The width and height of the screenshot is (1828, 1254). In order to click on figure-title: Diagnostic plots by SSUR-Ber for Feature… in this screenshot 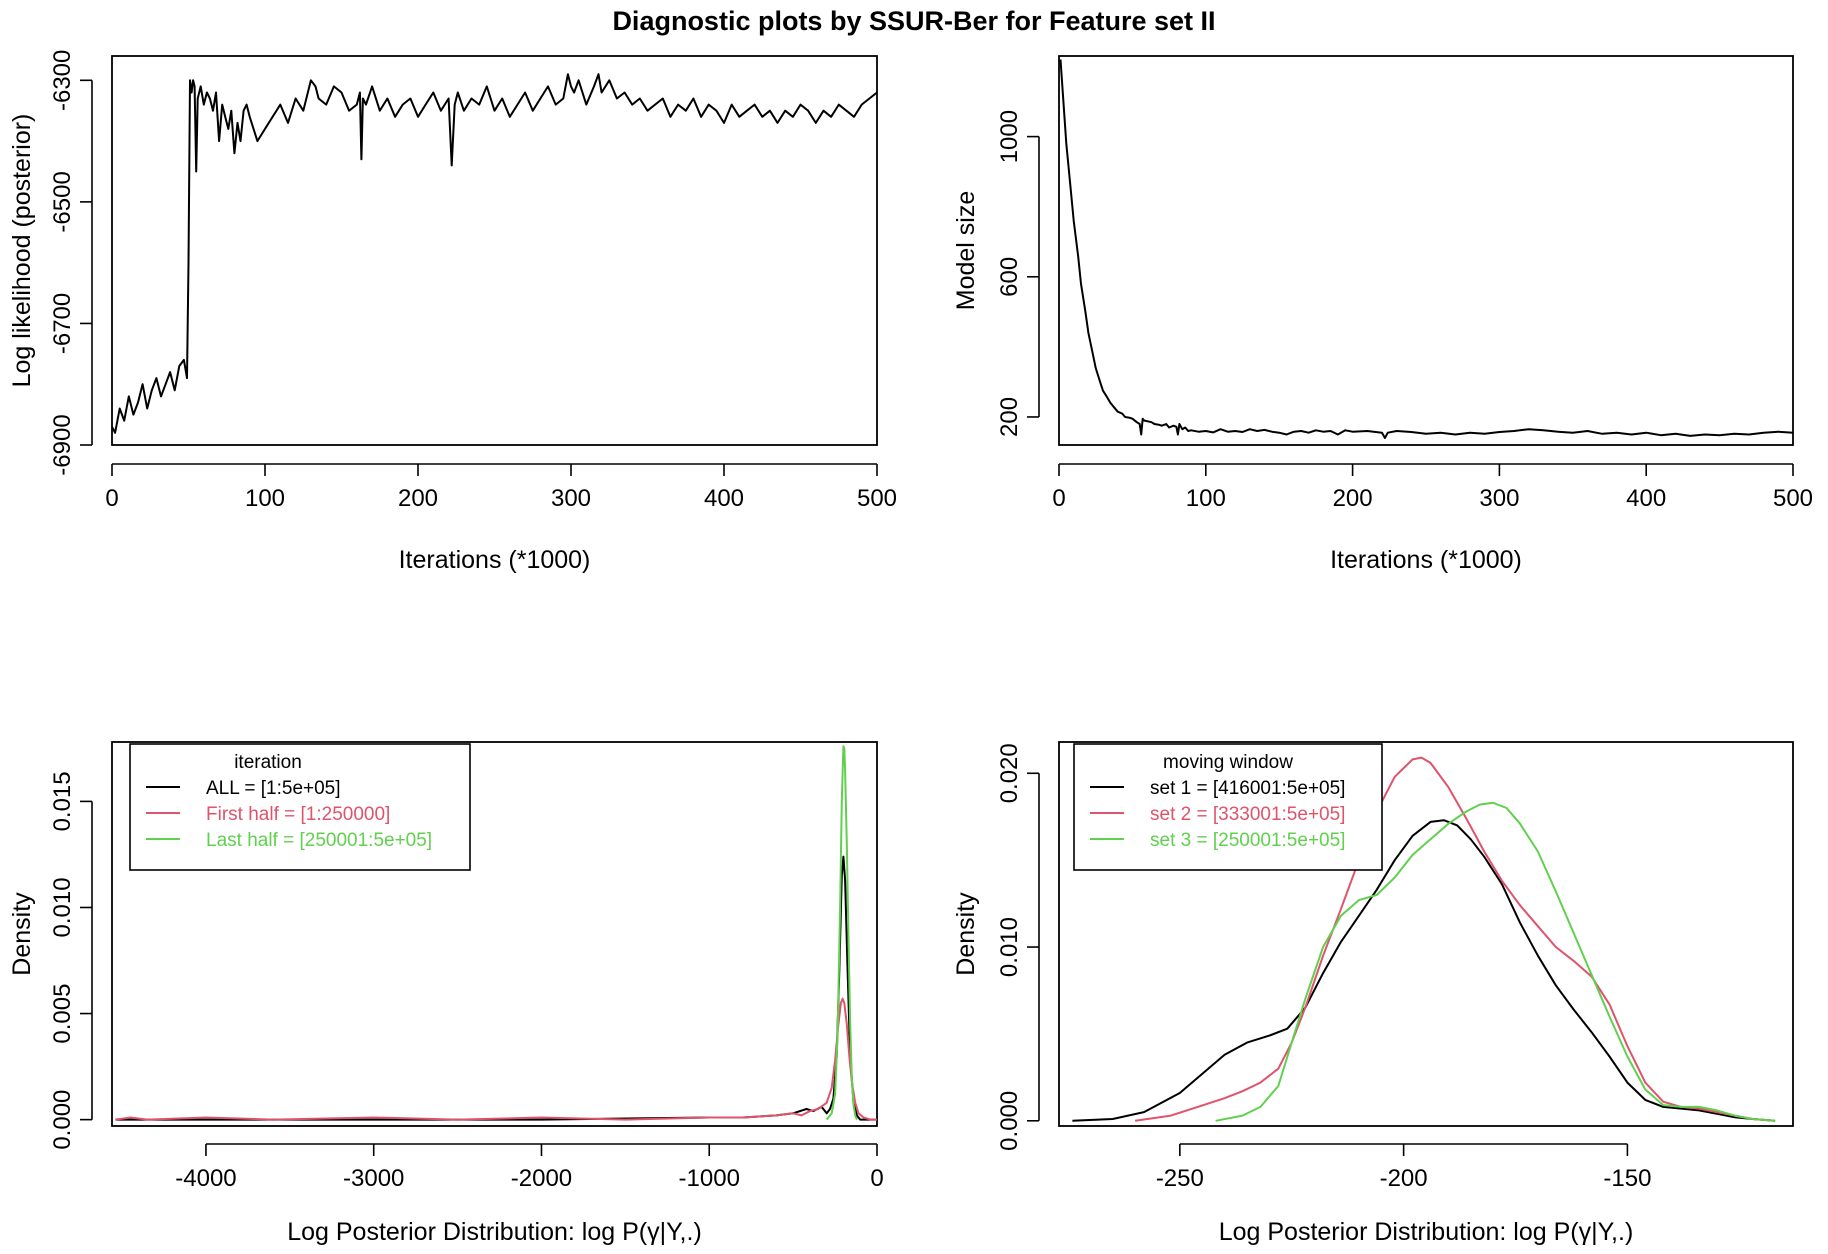, I will do `click(913, 21)`.